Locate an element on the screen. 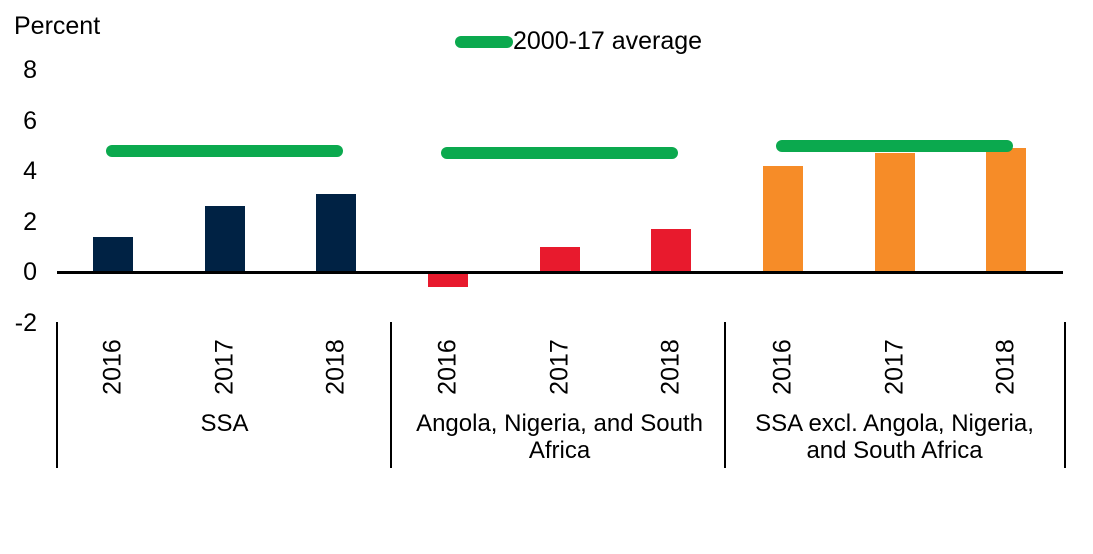  group-label-line: SSA excl. Angola, Nigeria, is located at coordinates (894, 423).